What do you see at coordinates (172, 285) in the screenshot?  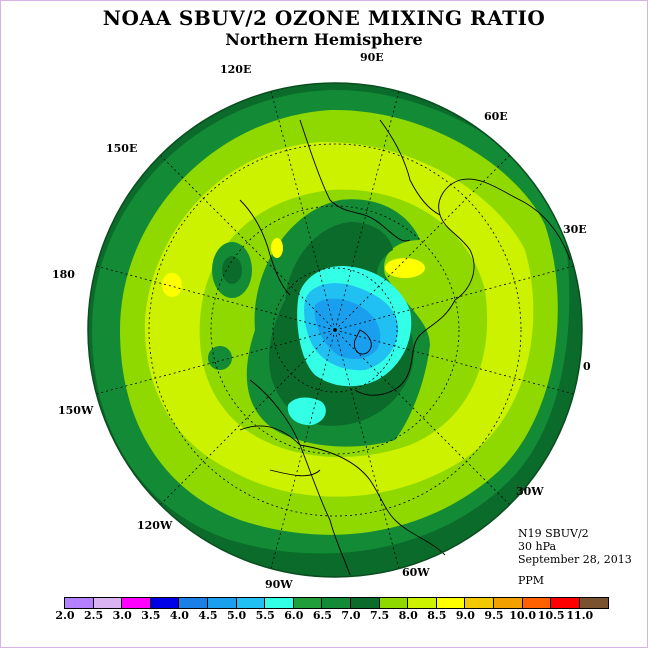 I see `field-yellow-spot-pacific` at bounding box center [172, 285].